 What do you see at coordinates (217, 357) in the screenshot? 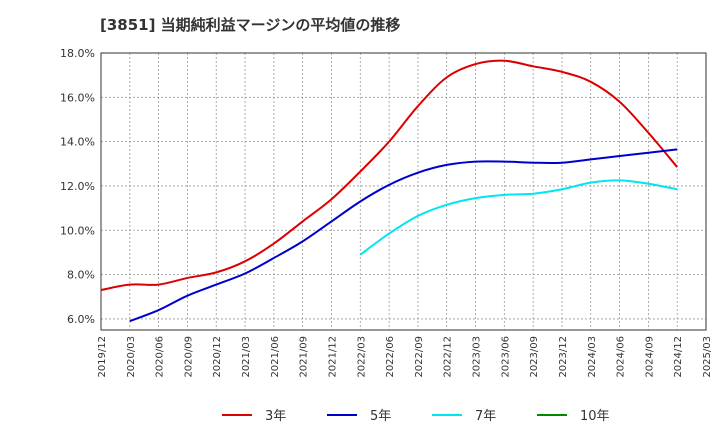
I see `x-tick-label: 2020/12` at bounding box center [217, 357].